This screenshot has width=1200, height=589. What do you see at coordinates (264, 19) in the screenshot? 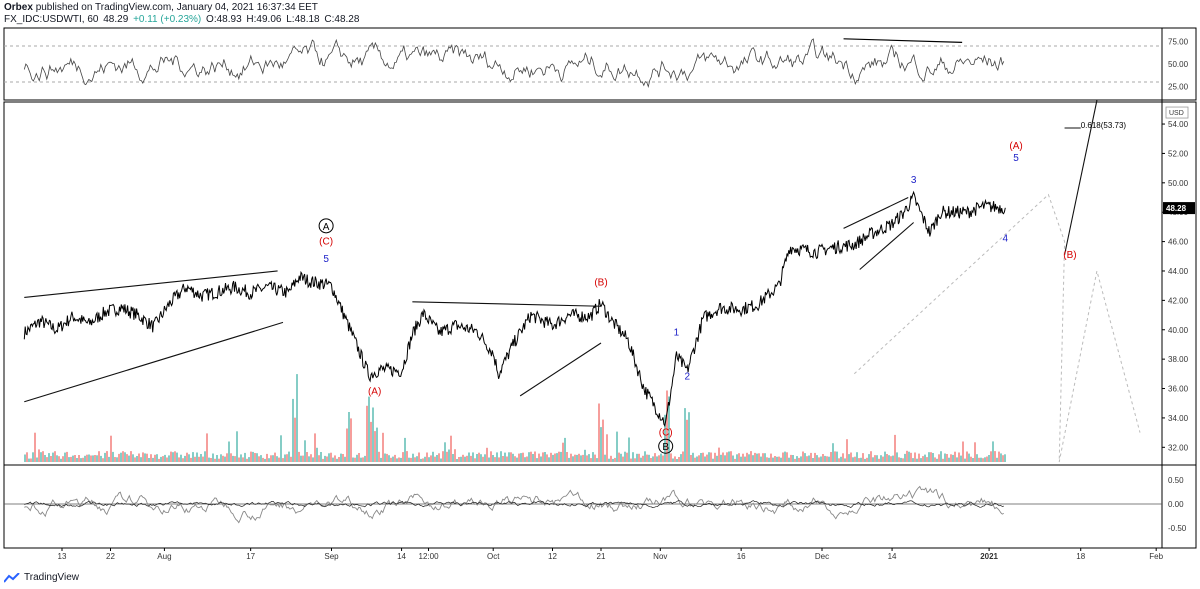
I see `high-value: H:49.06` at bounding box center [264, 19].